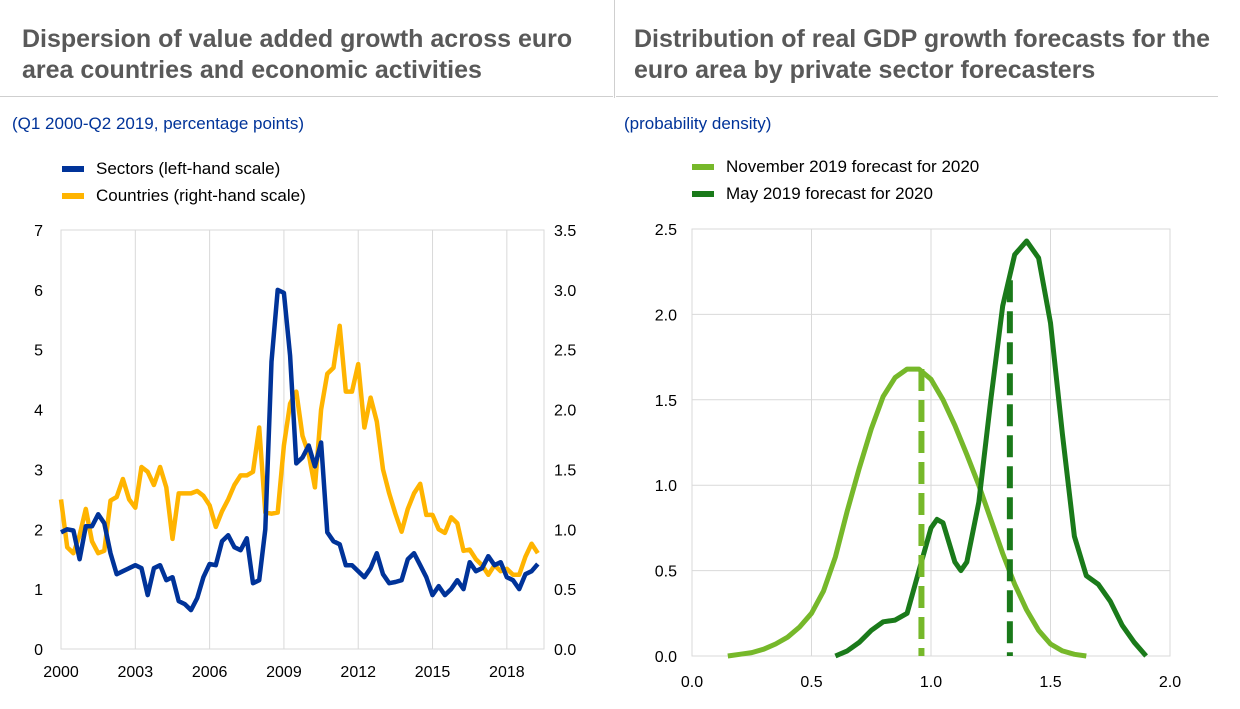 Image resolution: width=1240 pixels, height=709 pixels. Describe the element at coordinates (565, 231) in the screenshot. I see `right-y-tick-label: 3.5` at that location.